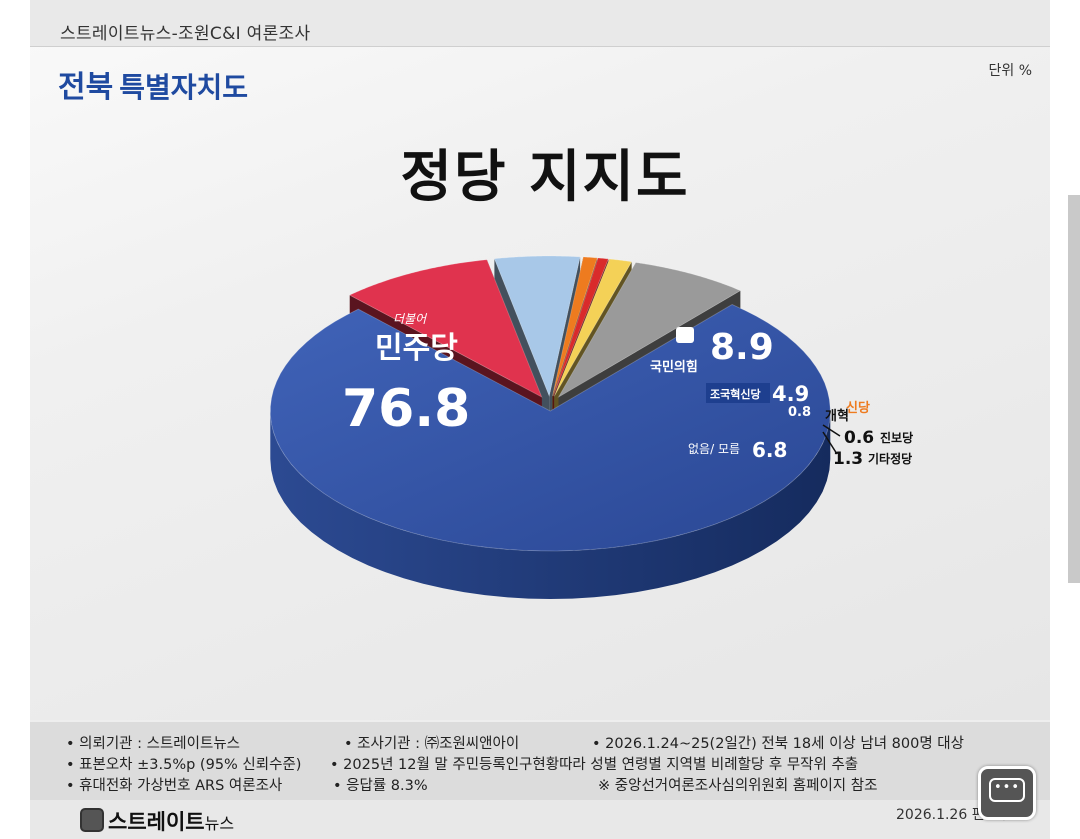  Describe the element at coordinates (837, 416) in the screenshot. I see `slice-label-4a: 개혁` at that location.